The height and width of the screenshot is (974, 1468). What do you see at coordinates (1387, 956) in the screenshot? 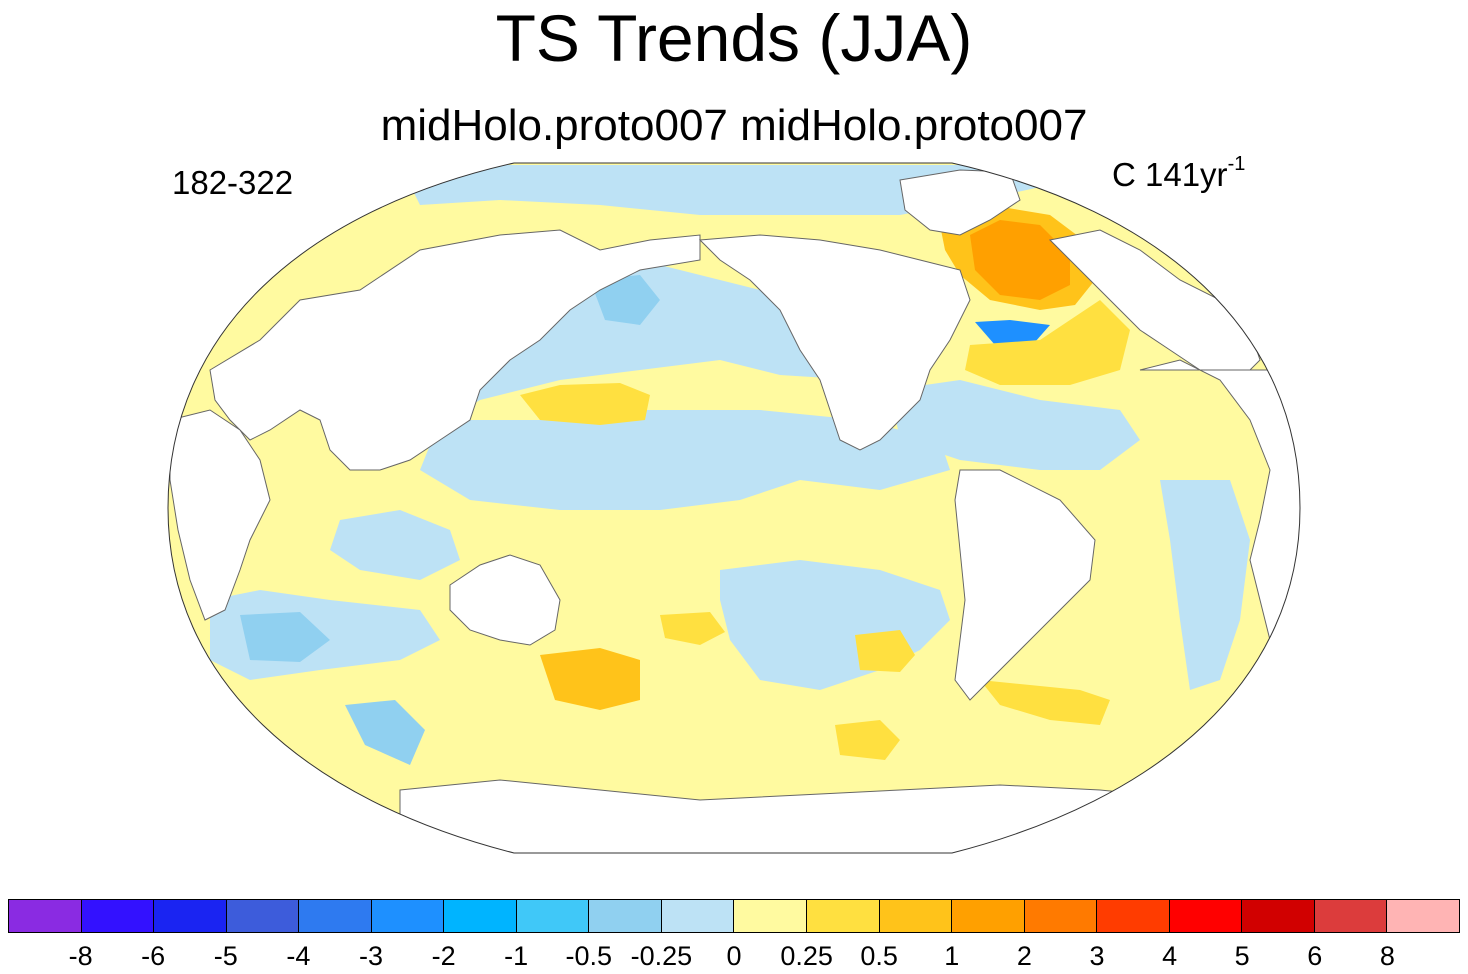
I see `colorbar-tick-label: 8` at bounding box center [1387, 956].